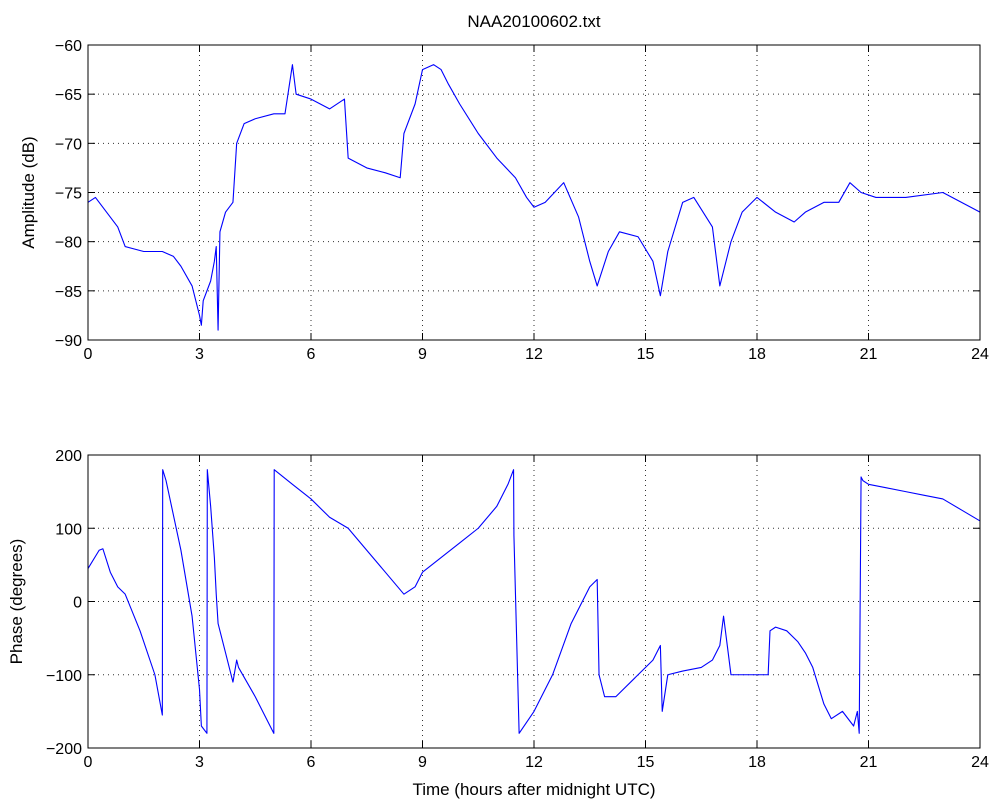 Image resolution: width=998 pixels, height=806 pixels. Describe the element at coordinates (28, 192) in the screenshot. I see `amplitude-y-axis-label: Amplitude (dB)` at that location.